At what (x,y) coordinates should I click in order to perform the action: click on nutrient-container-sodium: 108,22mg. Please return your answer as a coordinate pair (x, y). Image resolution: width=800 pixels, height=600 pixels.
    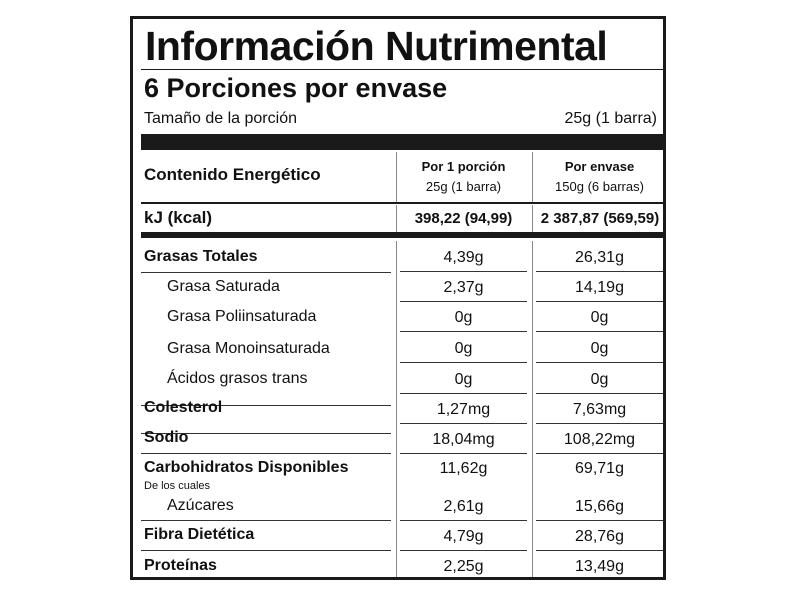
    Looking at the image, I should click on (599, 440).